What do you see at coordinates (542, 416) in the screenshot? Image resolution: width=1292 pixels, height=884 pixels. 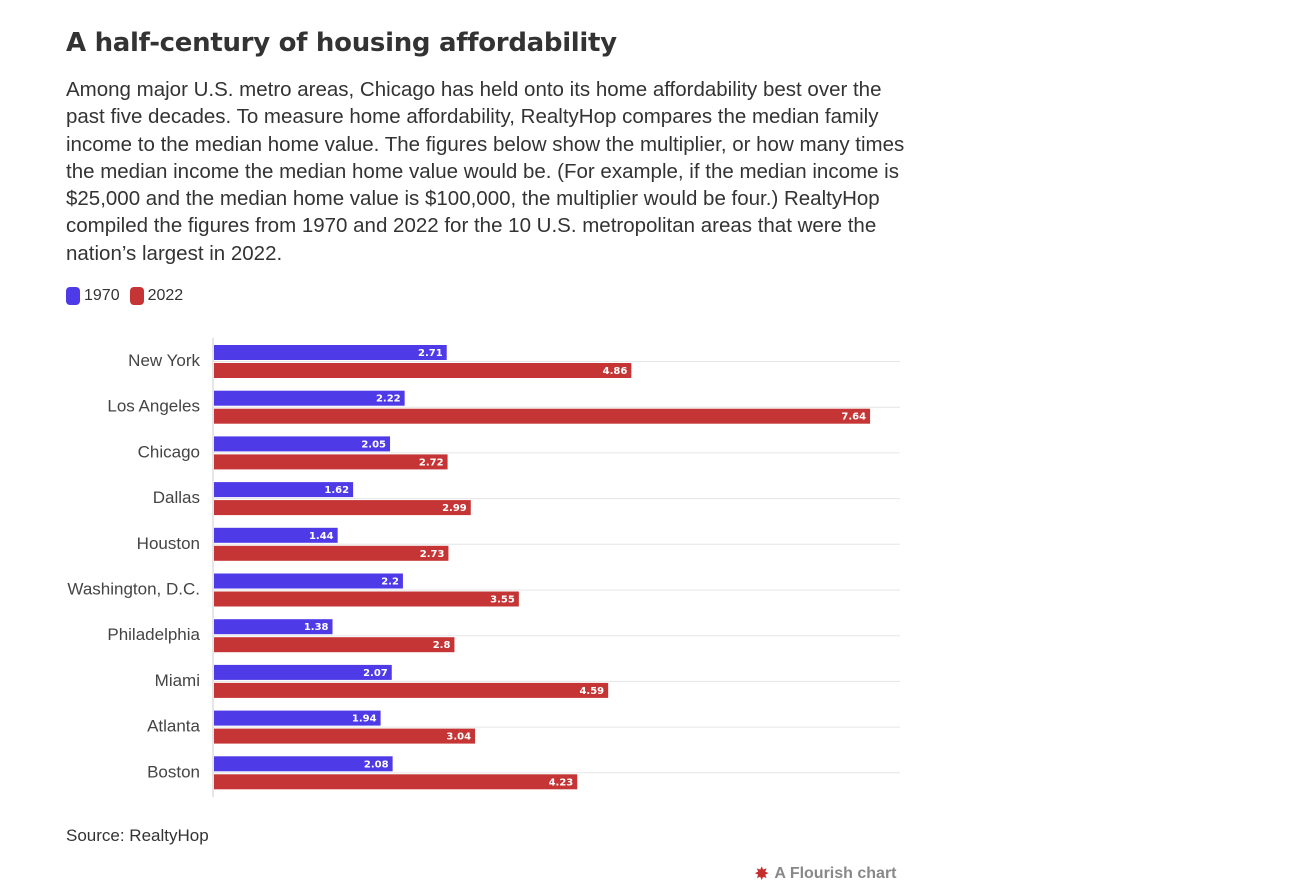 I see `bar-2022-los-angeles` at bounding box center [542, 416].